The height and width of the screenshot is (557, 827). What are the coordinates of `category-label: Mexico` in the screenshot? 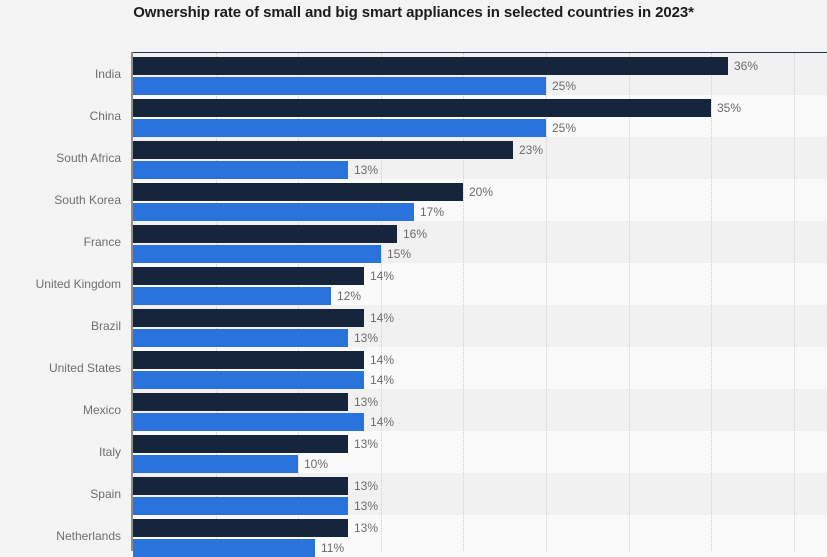 It's located at (101, 410).